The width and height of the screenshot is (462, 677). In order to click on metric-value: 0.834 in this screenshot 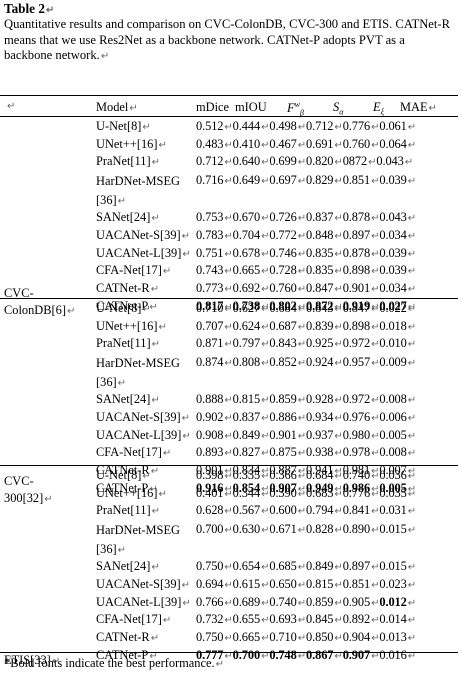, I will do `click(246, 469)`.